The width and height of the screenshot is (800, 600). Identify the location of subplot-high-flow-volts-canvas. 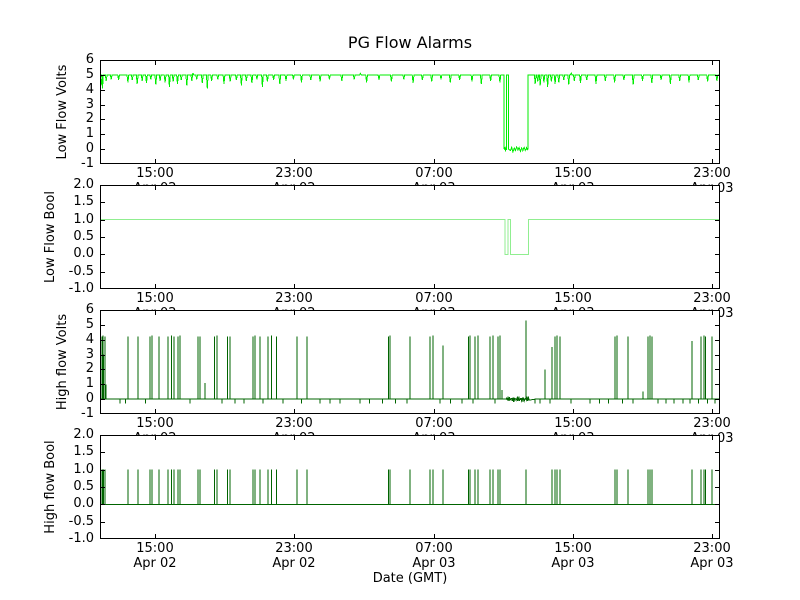
(410, 362).